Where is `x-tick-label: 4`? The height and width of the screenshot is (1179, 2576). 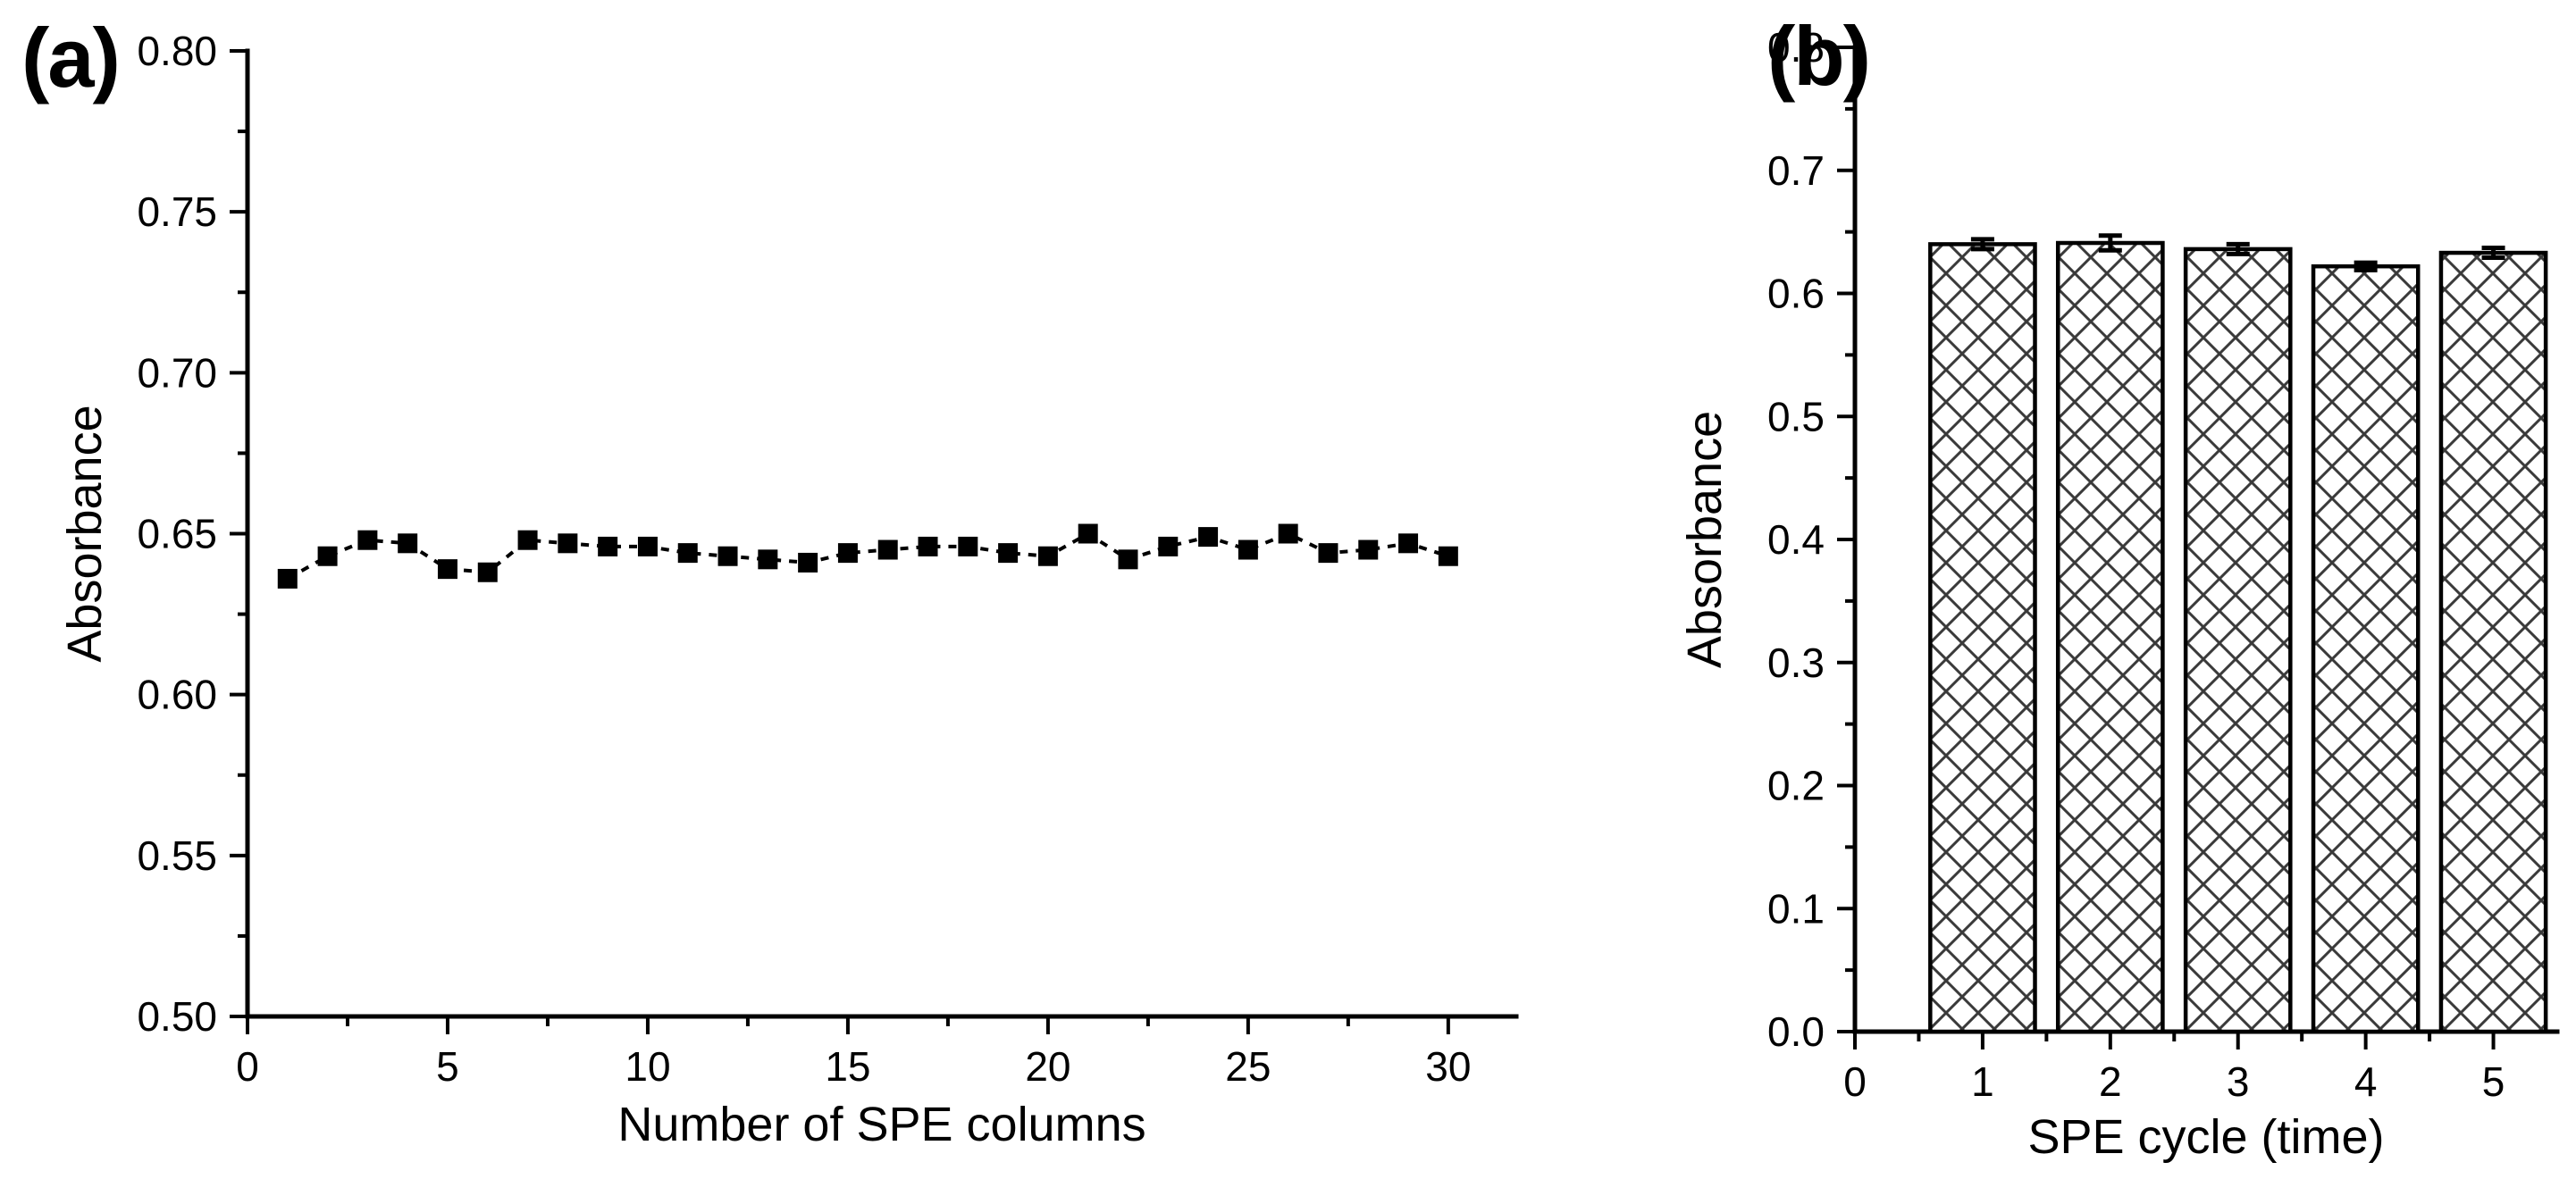 x-tick-label: 4 is located at coordinates (2366, 1081).